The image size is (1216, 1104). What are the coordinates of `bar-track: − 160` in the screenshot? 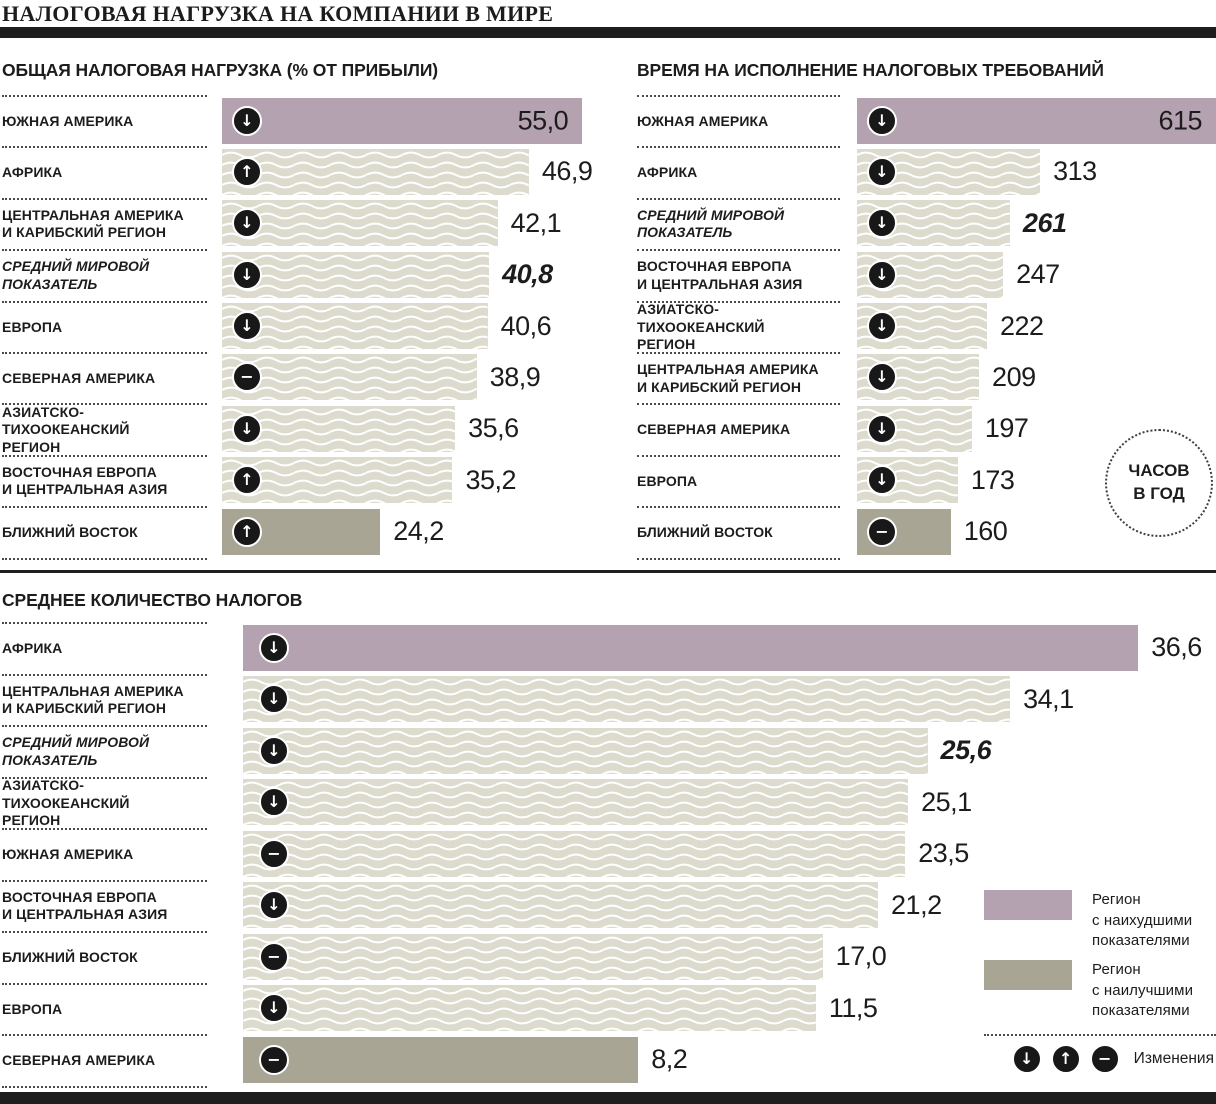 It's located at (1036, 531).